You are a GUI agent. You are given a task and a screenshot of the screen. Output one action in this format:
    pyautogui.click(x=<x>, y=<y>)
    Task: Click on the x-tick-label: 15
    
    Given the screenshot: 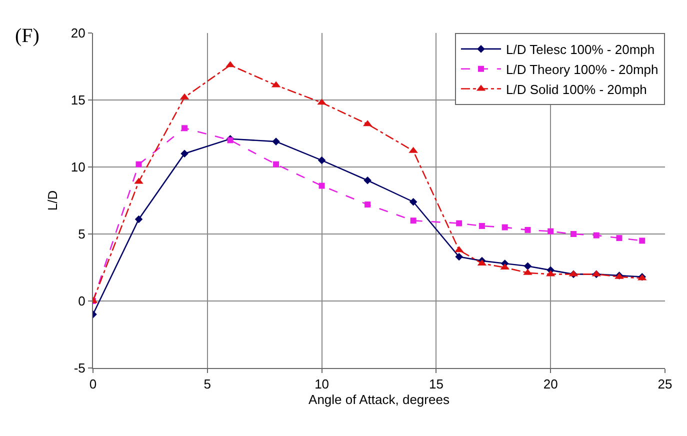 What is the action you would take?
    pyautogui.click(x=436, y=384)
    